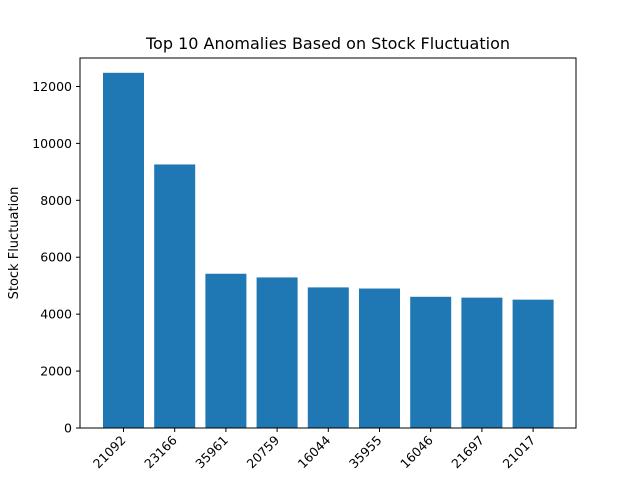 Image resolution: width=640 pixels, height=480 pixels. Describe the element at coordinates (68, 428) in the screenshot. I see `y-tick-label: 0` at that location.